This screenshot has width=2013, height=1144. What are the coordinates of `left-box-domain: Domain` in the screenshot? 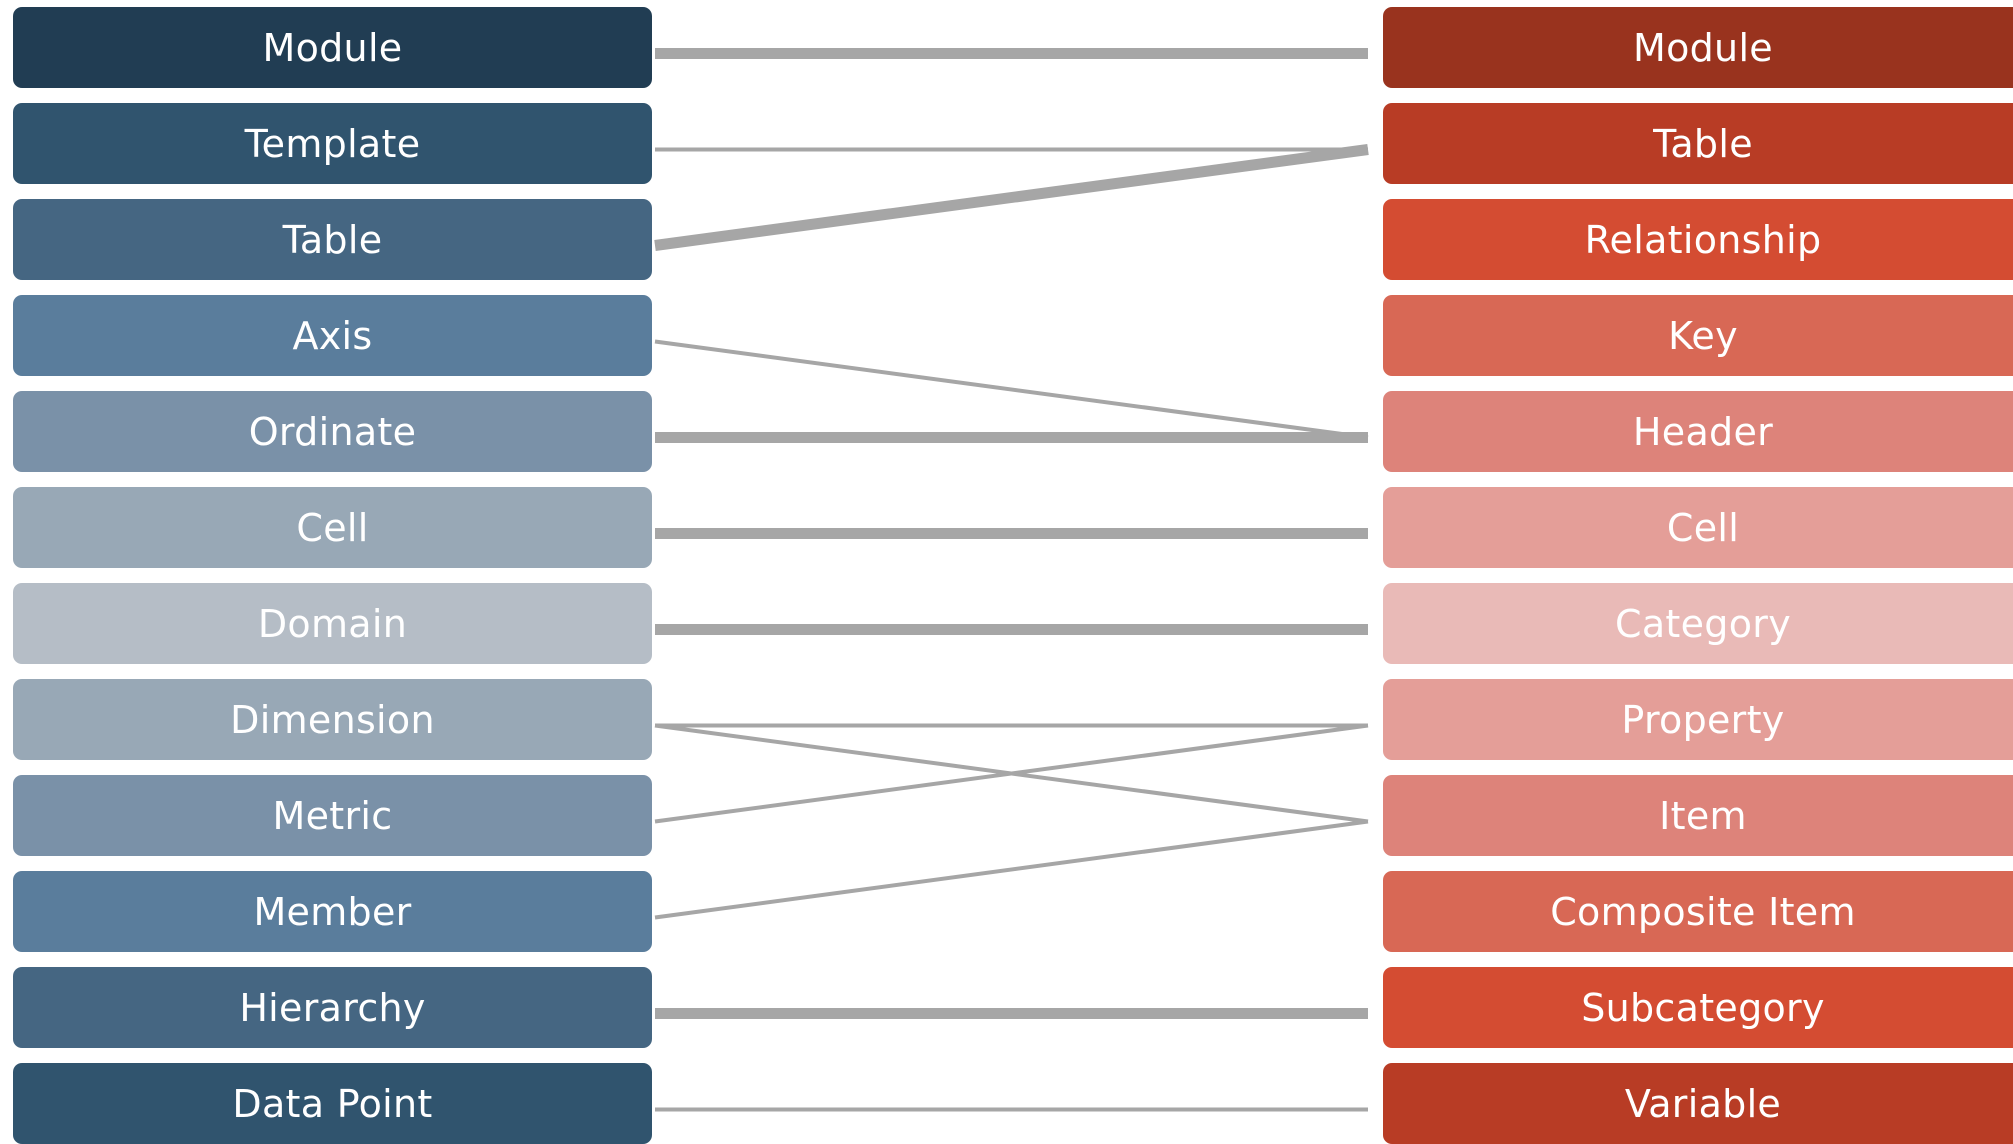 It's located at (332, 623).